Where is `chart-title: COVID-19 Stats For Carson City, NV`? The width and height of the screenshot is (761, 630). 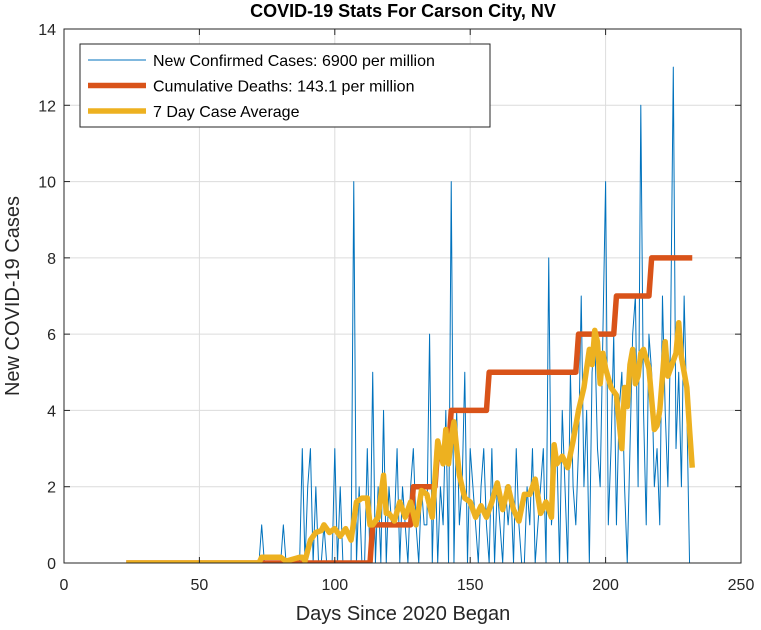
chart-title: COVID-19 Stats For Carson City, NV is located at coordinates (403, 11).